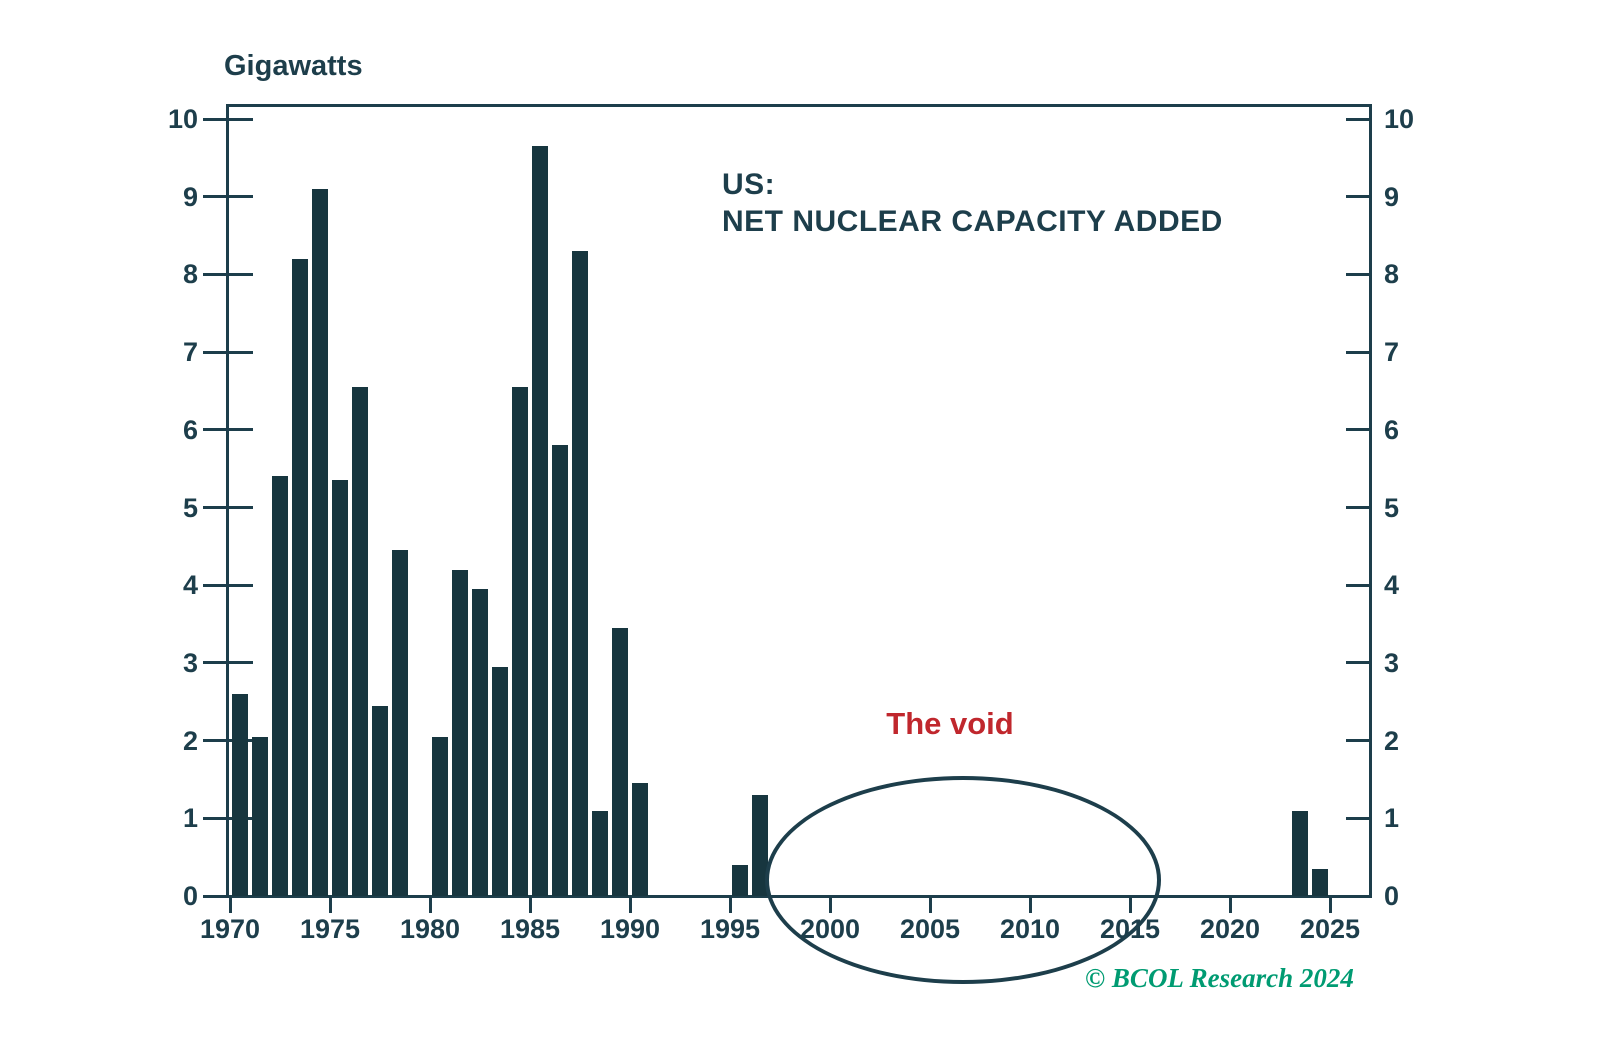  I want to click on x-axis-label: 1975, so click(330, 929).